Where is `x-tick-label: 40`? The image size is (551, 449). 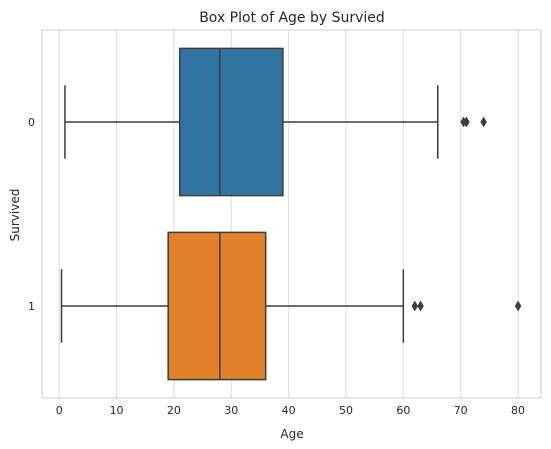 x-tick-label: 40 is located at coordinates (289, 410).